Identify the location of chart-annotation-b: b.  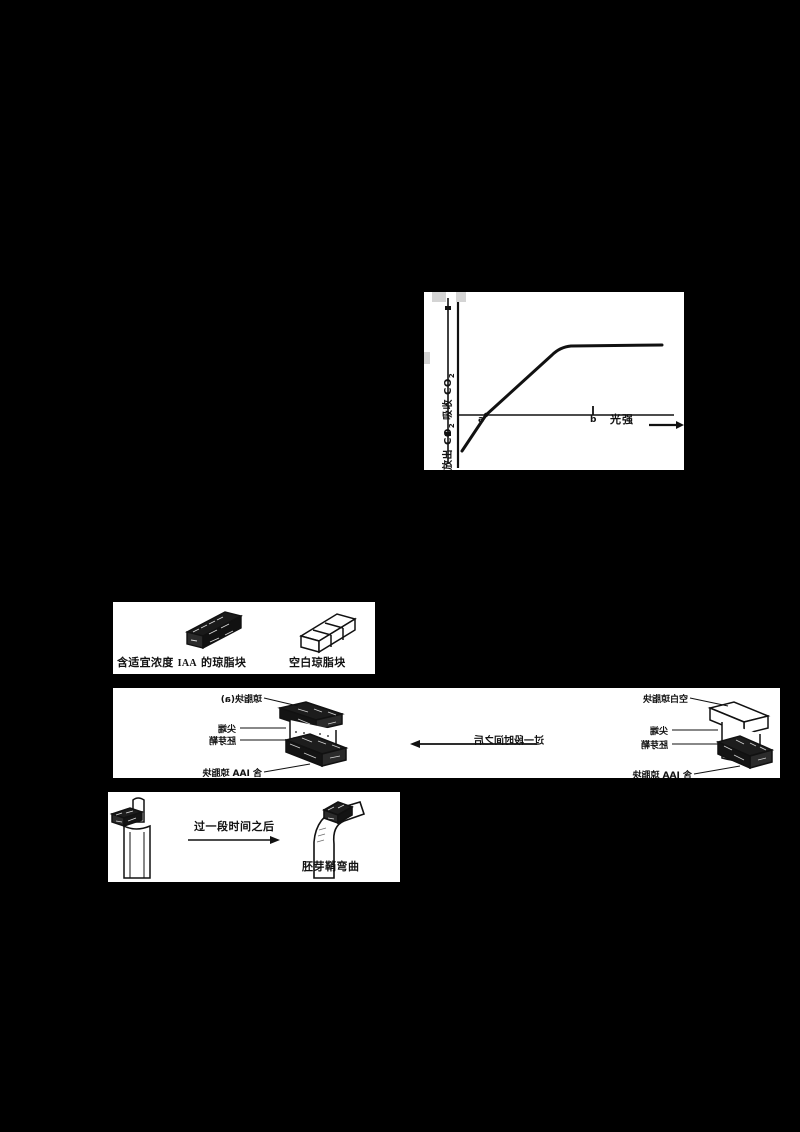
(593, 420).